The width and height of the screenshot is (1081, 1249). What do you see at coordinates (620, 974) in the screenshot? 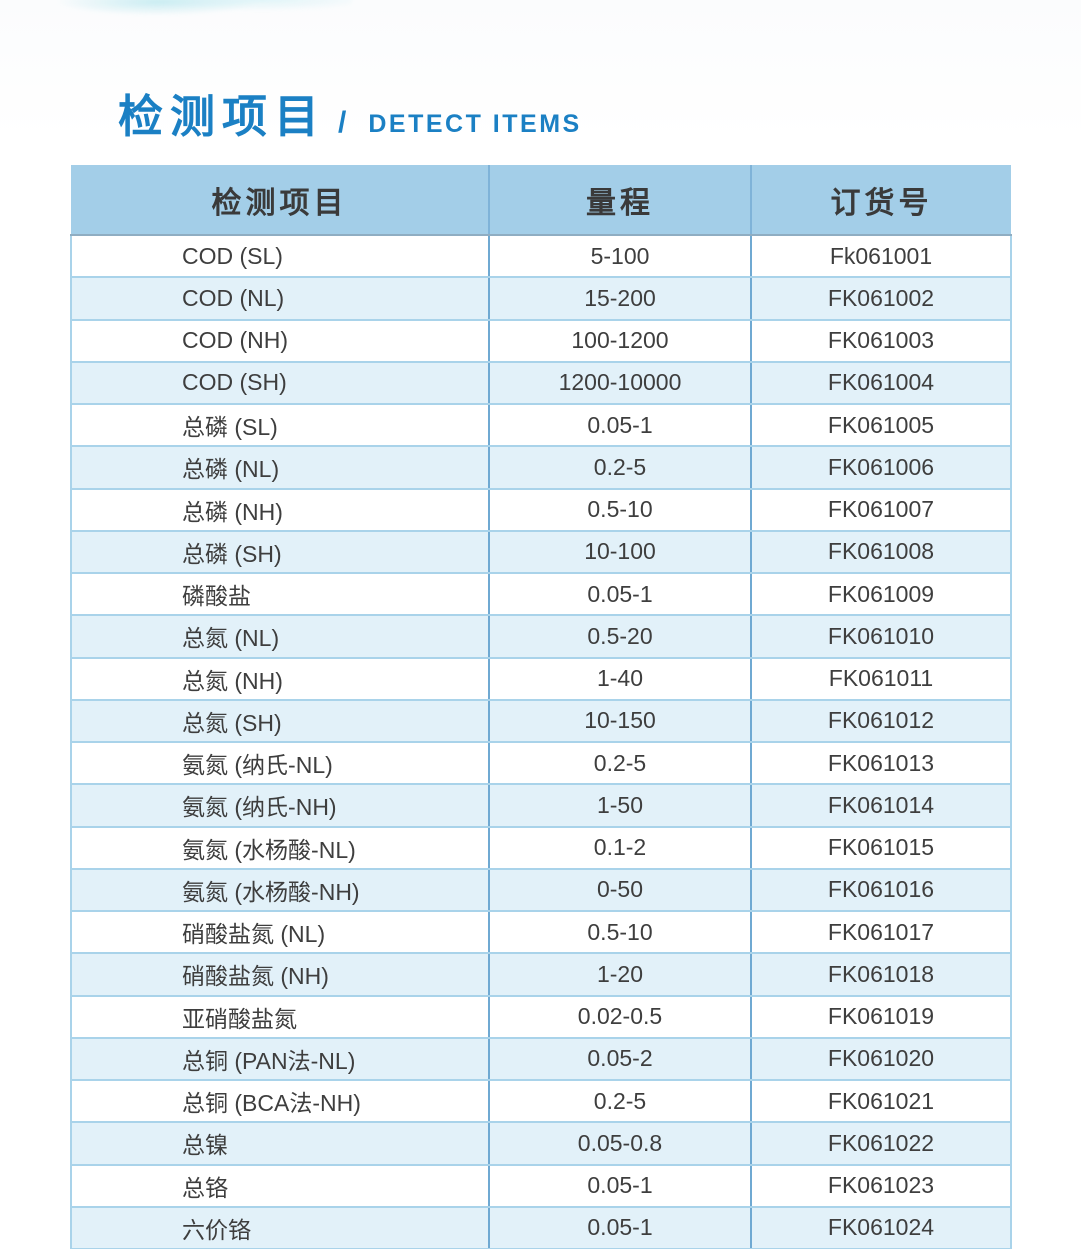
I see `cell-range: 1-20` at bounding box center [620, 974].